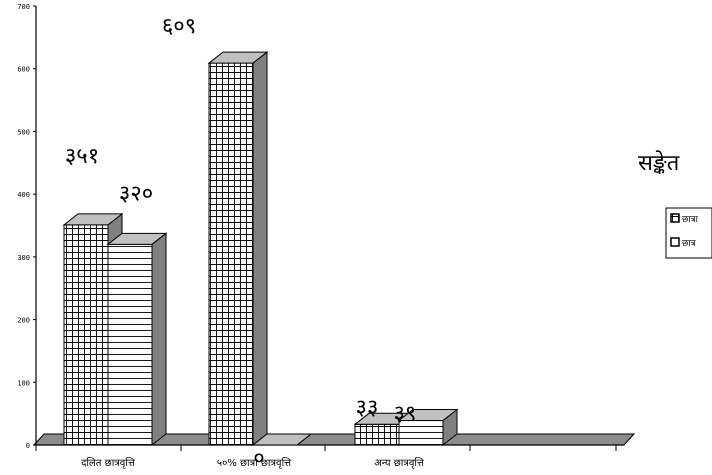 This screenshot has width=712, height=475. What do you see at coordinates (108, 463) in the screenshot?
I see `x-category-label: दलित छात्रवृत्ति` at bounding box center [108, 463].